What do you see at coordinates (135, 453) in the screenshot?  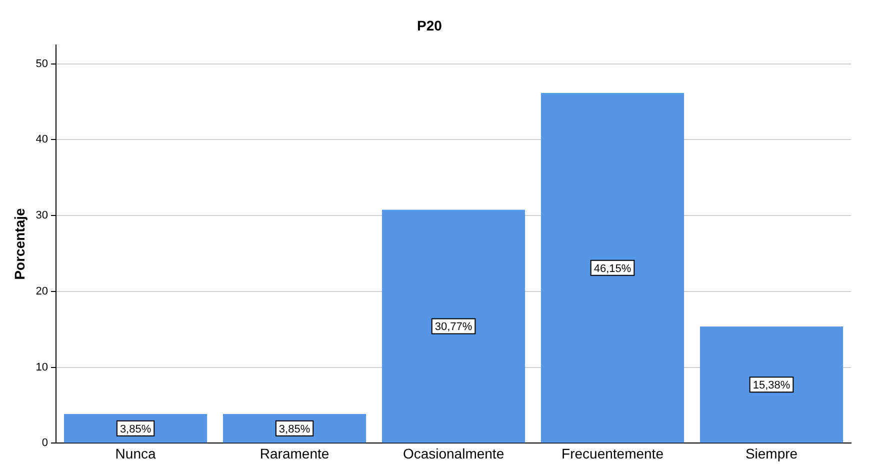 I see `x-tick-label: Nunca` at bounding box center [135, 453].